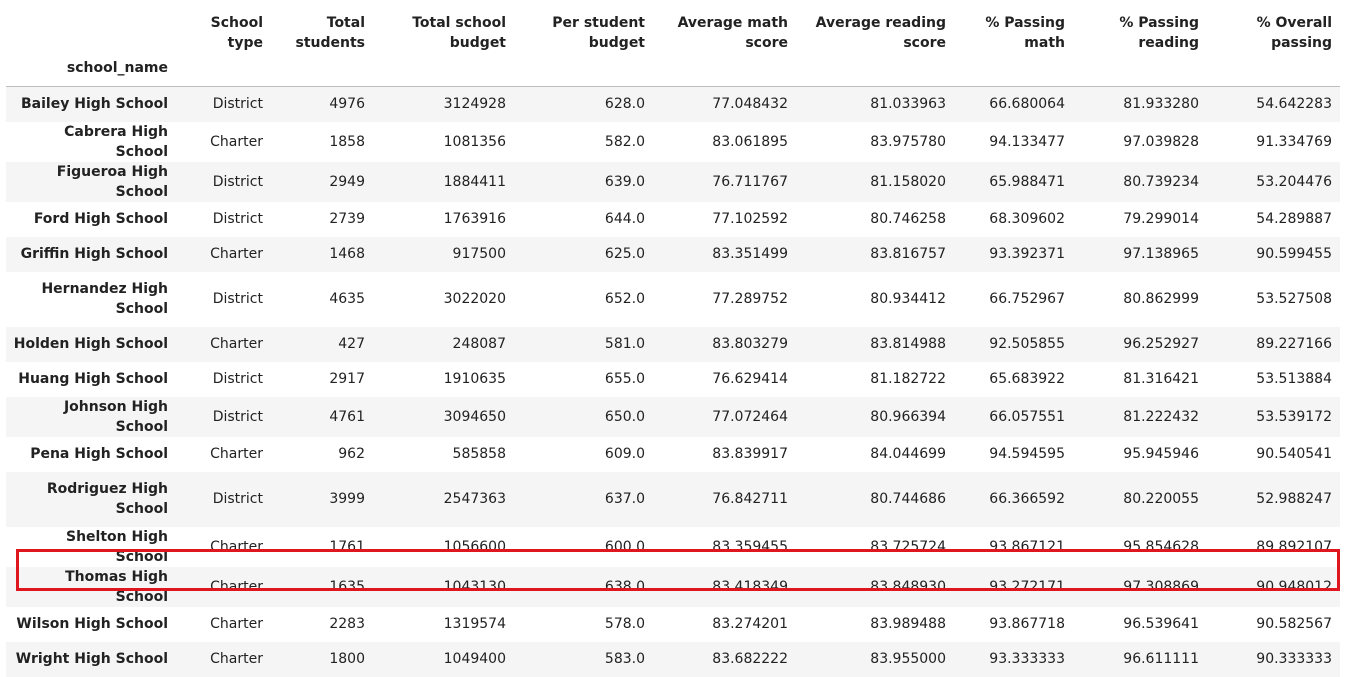 The height and width of the screenshot is (677, 1350). What do you see at coordinates (1294, 416) in the screenshot?
I see `table-cell: 53.539172` at bounding box center [1294, 416].